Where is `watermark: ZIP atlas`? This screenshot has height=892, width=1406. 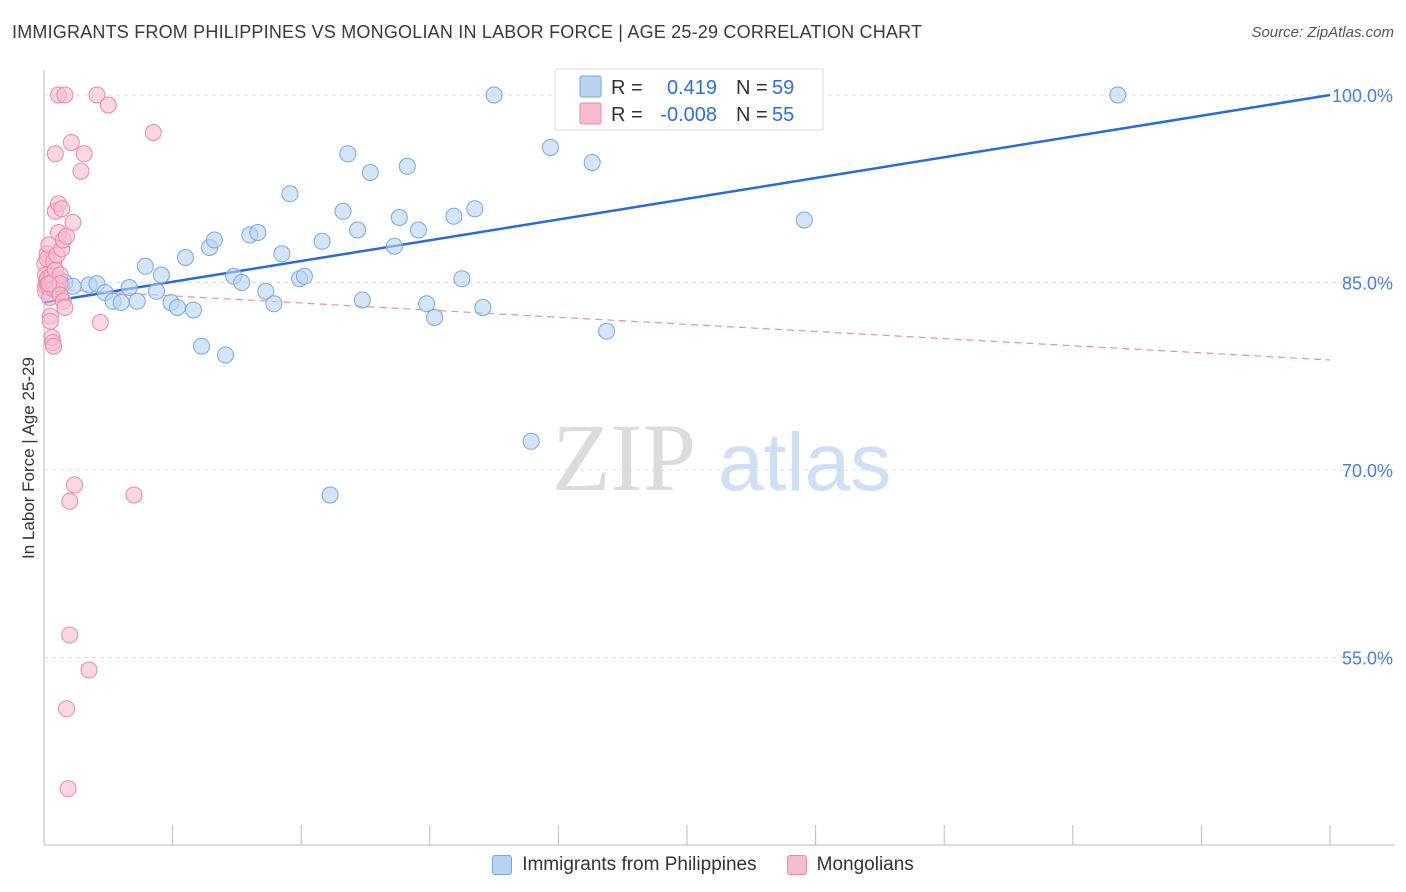 watermark: ZIP atlas is located at coordinates (721, 457).